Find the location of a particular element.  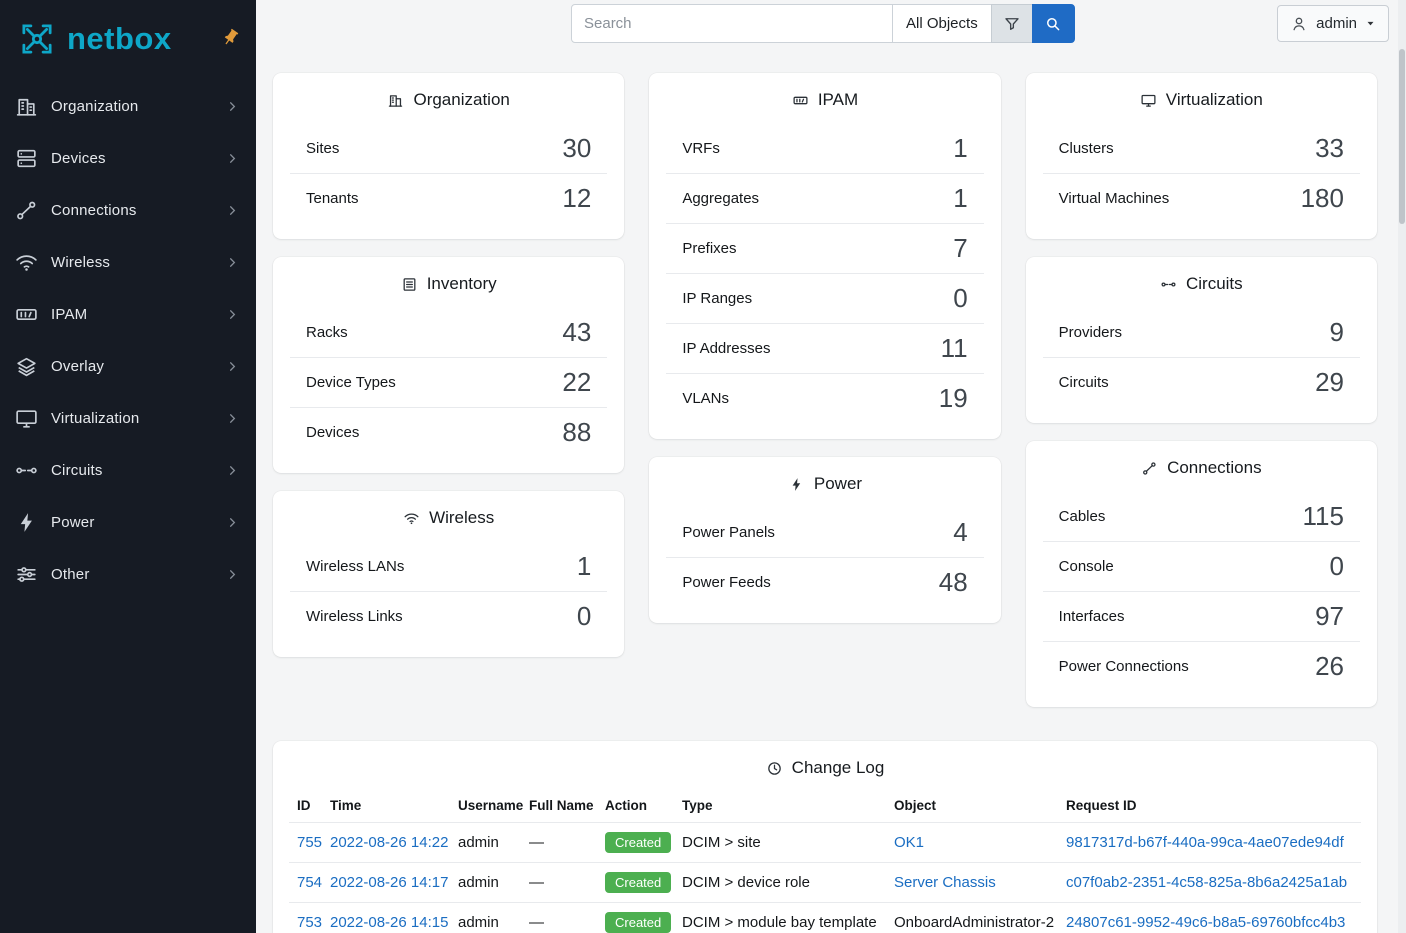

filter-button is located at coordinates (1011, 23).